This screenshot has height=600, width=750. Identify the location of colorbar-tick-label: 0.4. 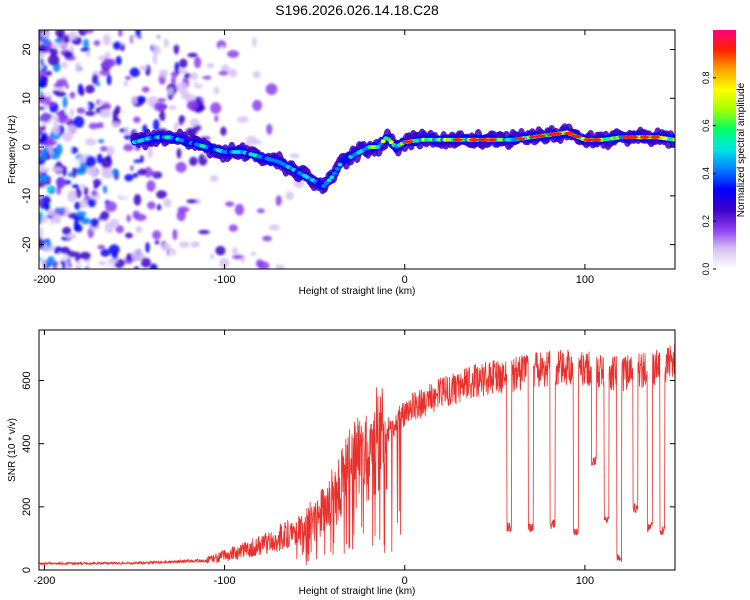
(706, 173).